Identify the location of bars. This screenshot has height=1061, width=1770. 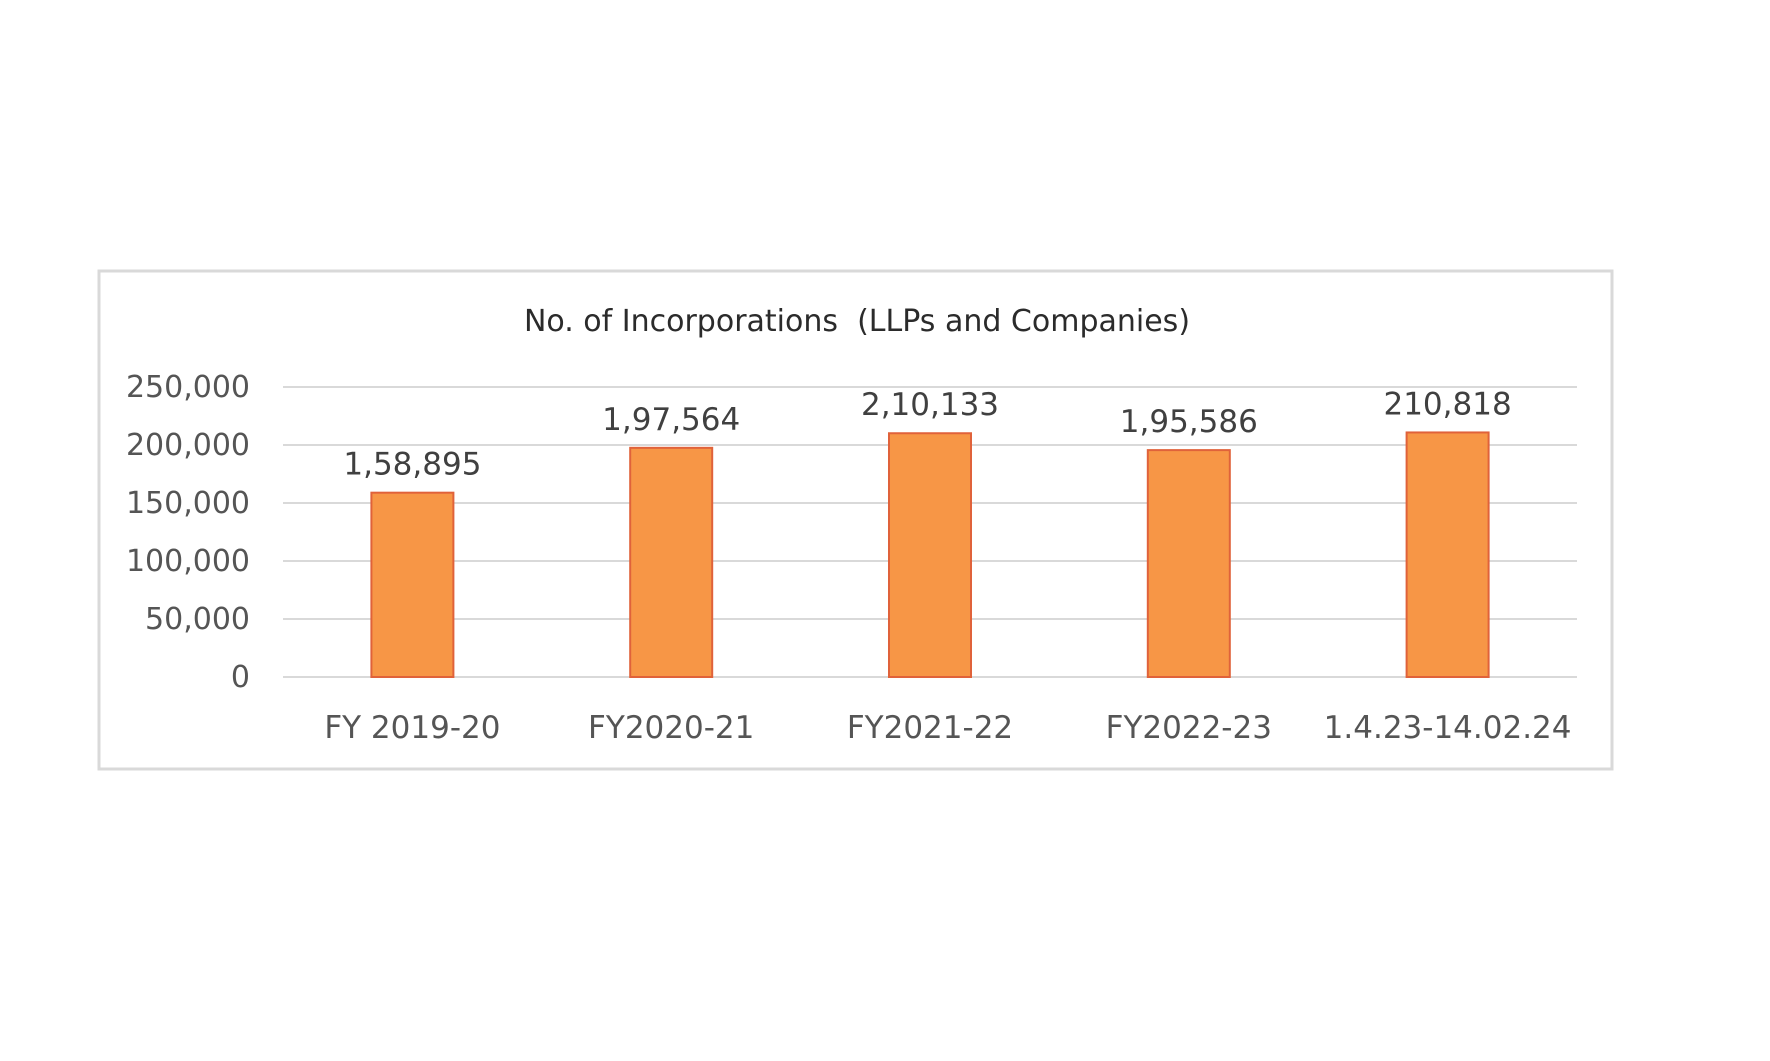
(930, 555).